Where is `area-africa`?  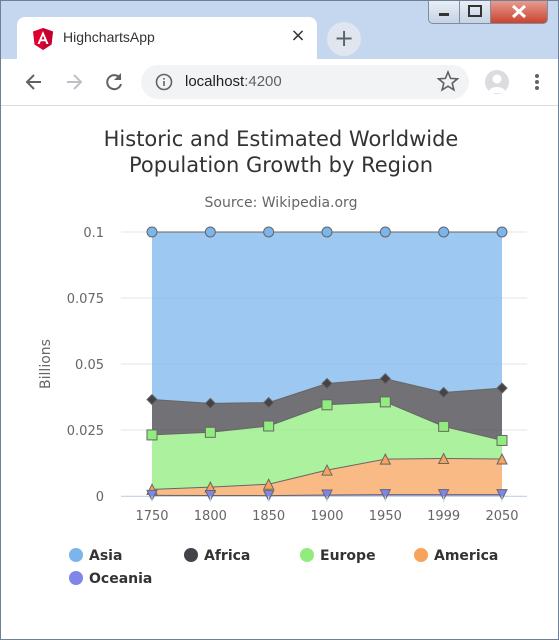 area-africa is located at coordinates (327, 409).